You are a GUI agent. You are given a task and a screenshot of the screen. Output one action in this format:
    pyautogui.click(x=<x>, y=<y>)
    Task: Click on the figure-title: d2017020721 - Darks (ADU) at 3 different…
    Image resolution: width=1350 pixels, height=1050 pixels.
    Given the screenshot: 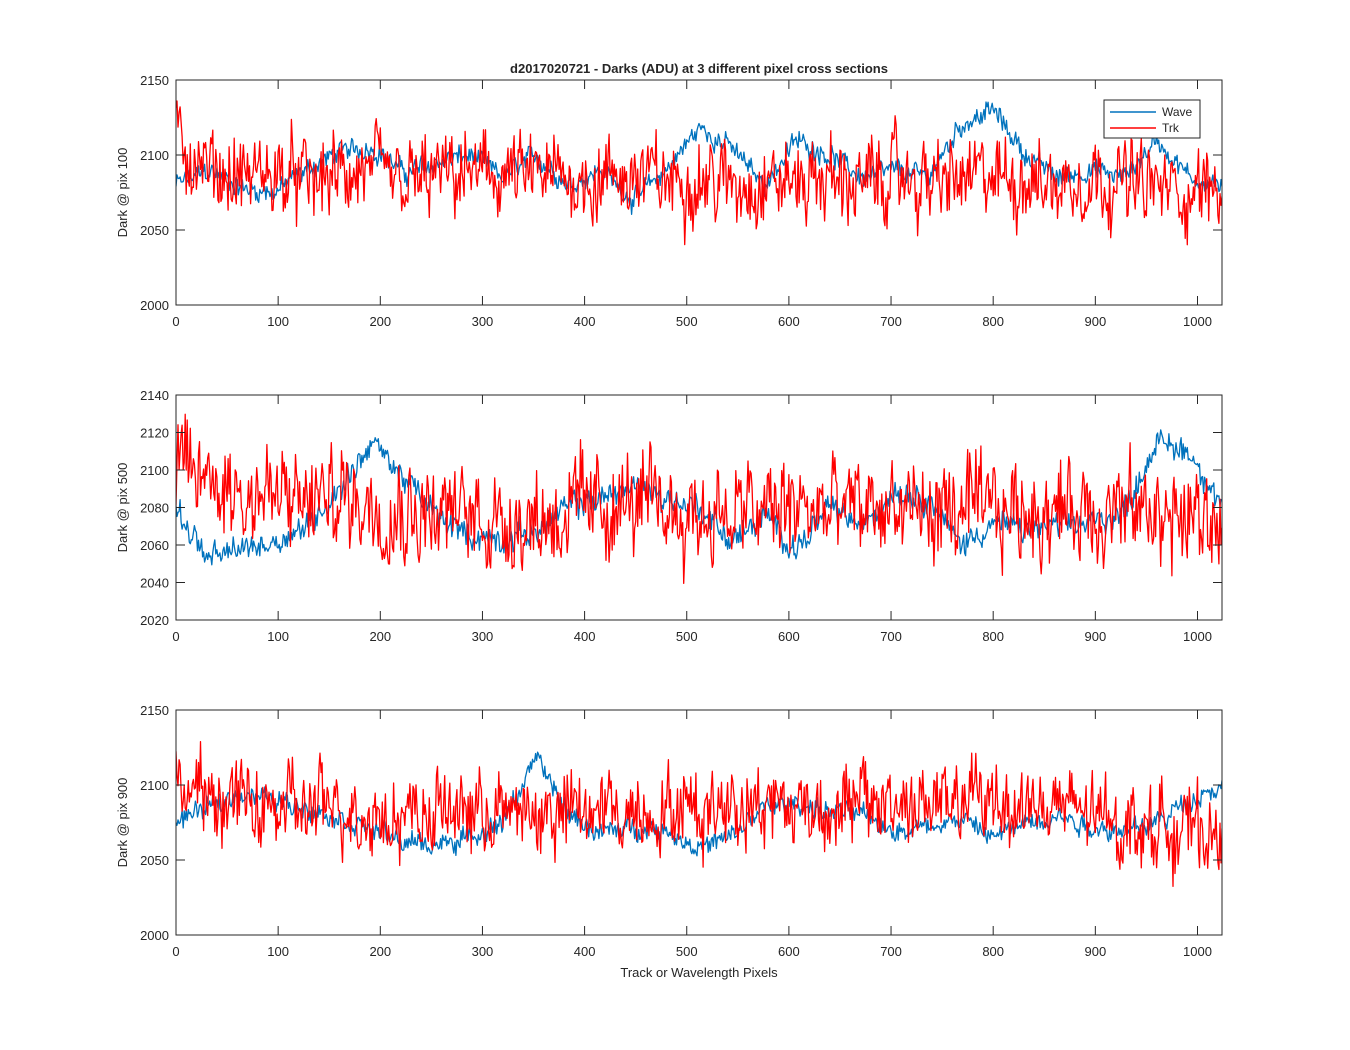 What is the action you would take?
    pyautogui.click(x=699, y=68)
    